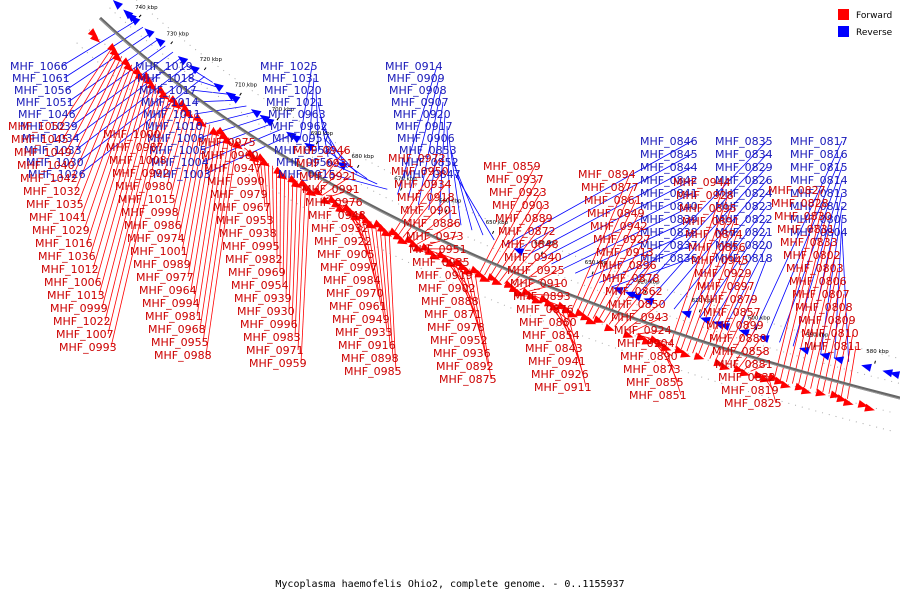 This screenshot has height=600, width=900. What do you see at coordinates (744, 193) in the screenshot?
I see `reverse-gene-label: MHF_0824` at bounding box center [744, 193].